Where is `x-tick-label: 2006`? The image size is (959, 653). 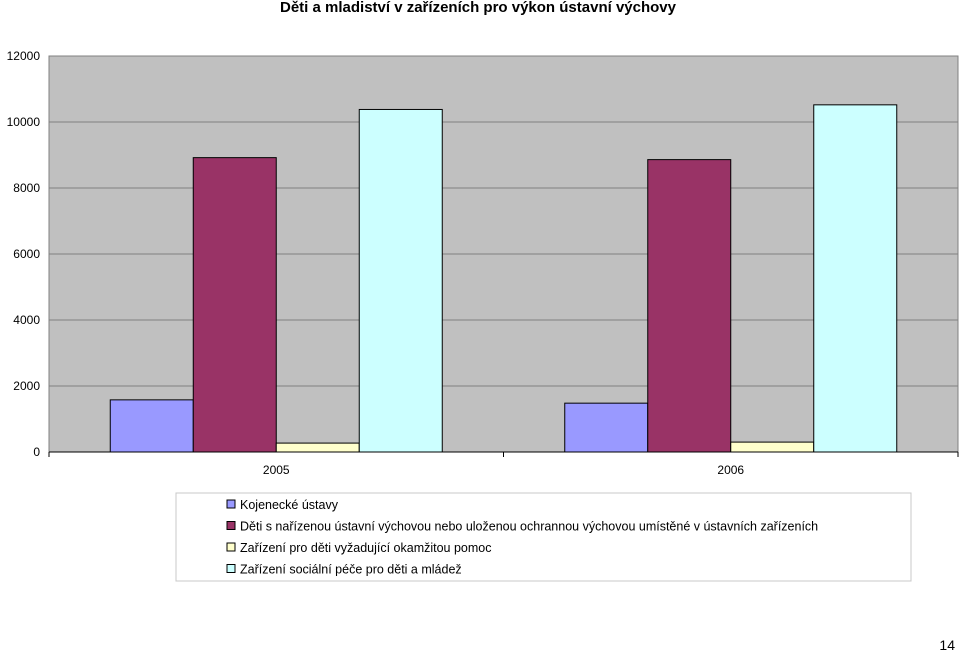
x-tick-label: 2006 is located at coordinates (730, 470).